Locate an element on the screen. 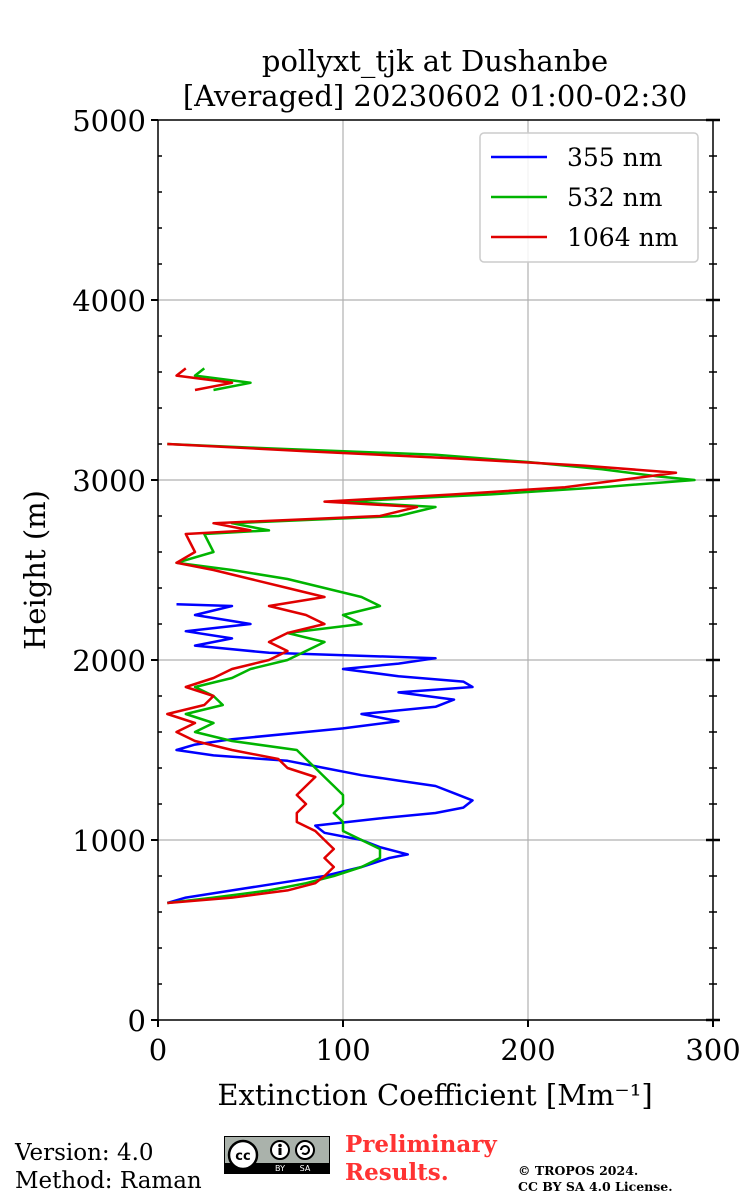  copyright-note: © TROPOS 2024. CC BY SA 4.0 License. is located at coordinates (595, 1179).